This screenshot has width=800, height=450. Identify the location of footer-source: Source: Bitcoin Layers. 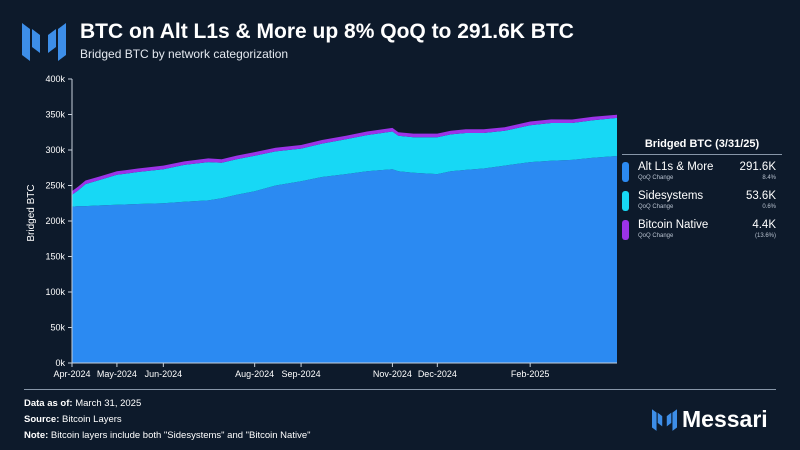
(73, 419).